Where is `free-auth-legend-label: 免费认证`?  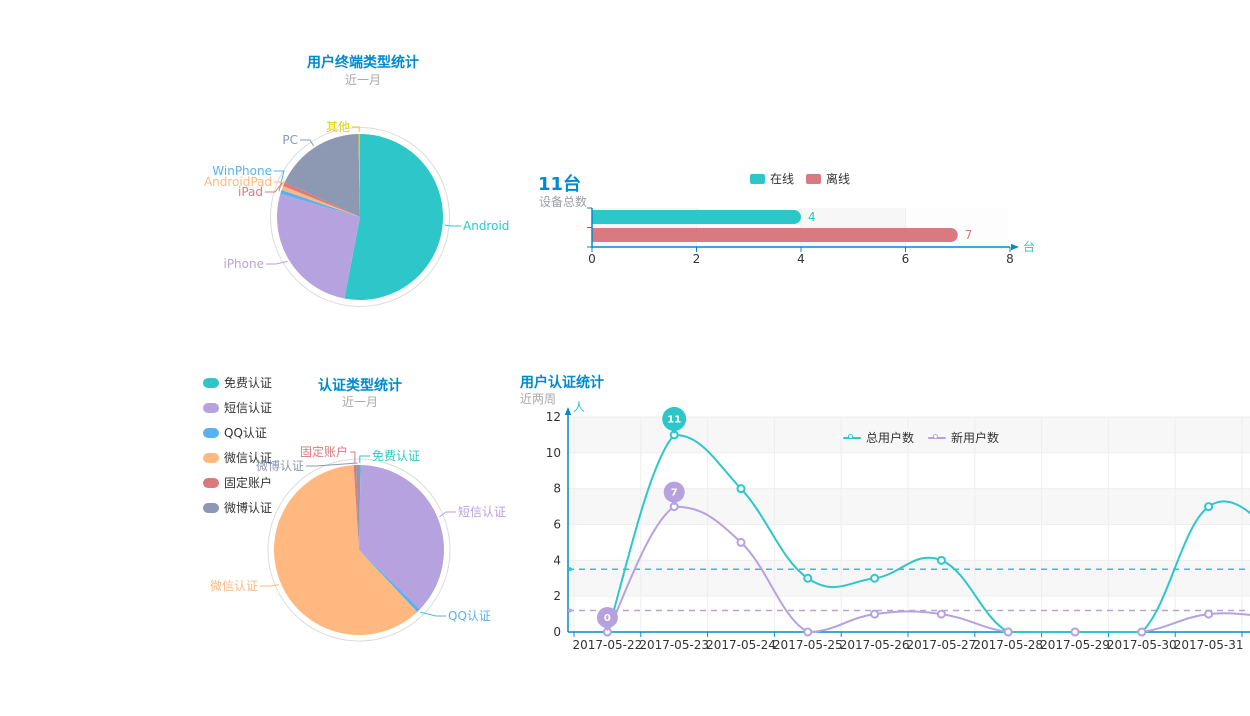
free-auth-legend-label: 免费认证 is located at coordinates (248, 383).